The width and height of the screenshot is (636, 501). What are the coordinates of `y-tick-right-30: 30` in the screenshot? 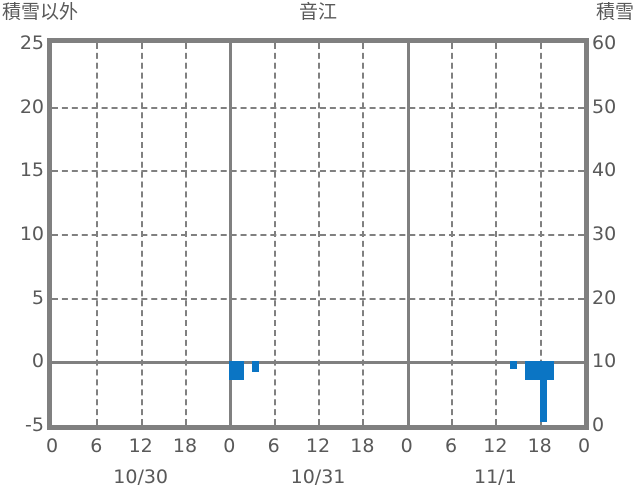 It's located at (604, 234).